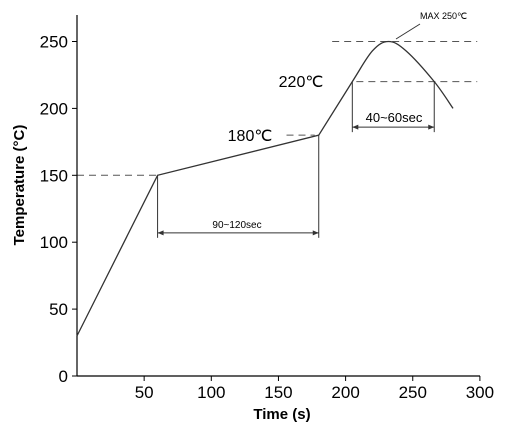 The height and width of the screenshot is (428, 505). I want to click on x-axis-title: Time (s), so click(281, 414).